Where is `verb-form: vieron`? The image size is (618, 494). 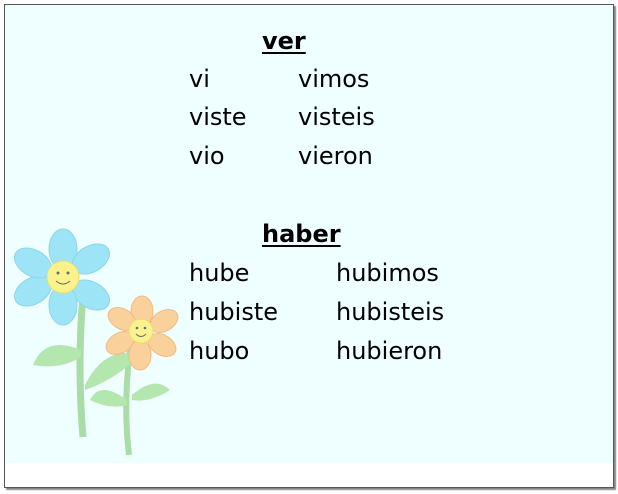 verb-form: vieron is located at coordinates (335, 156).